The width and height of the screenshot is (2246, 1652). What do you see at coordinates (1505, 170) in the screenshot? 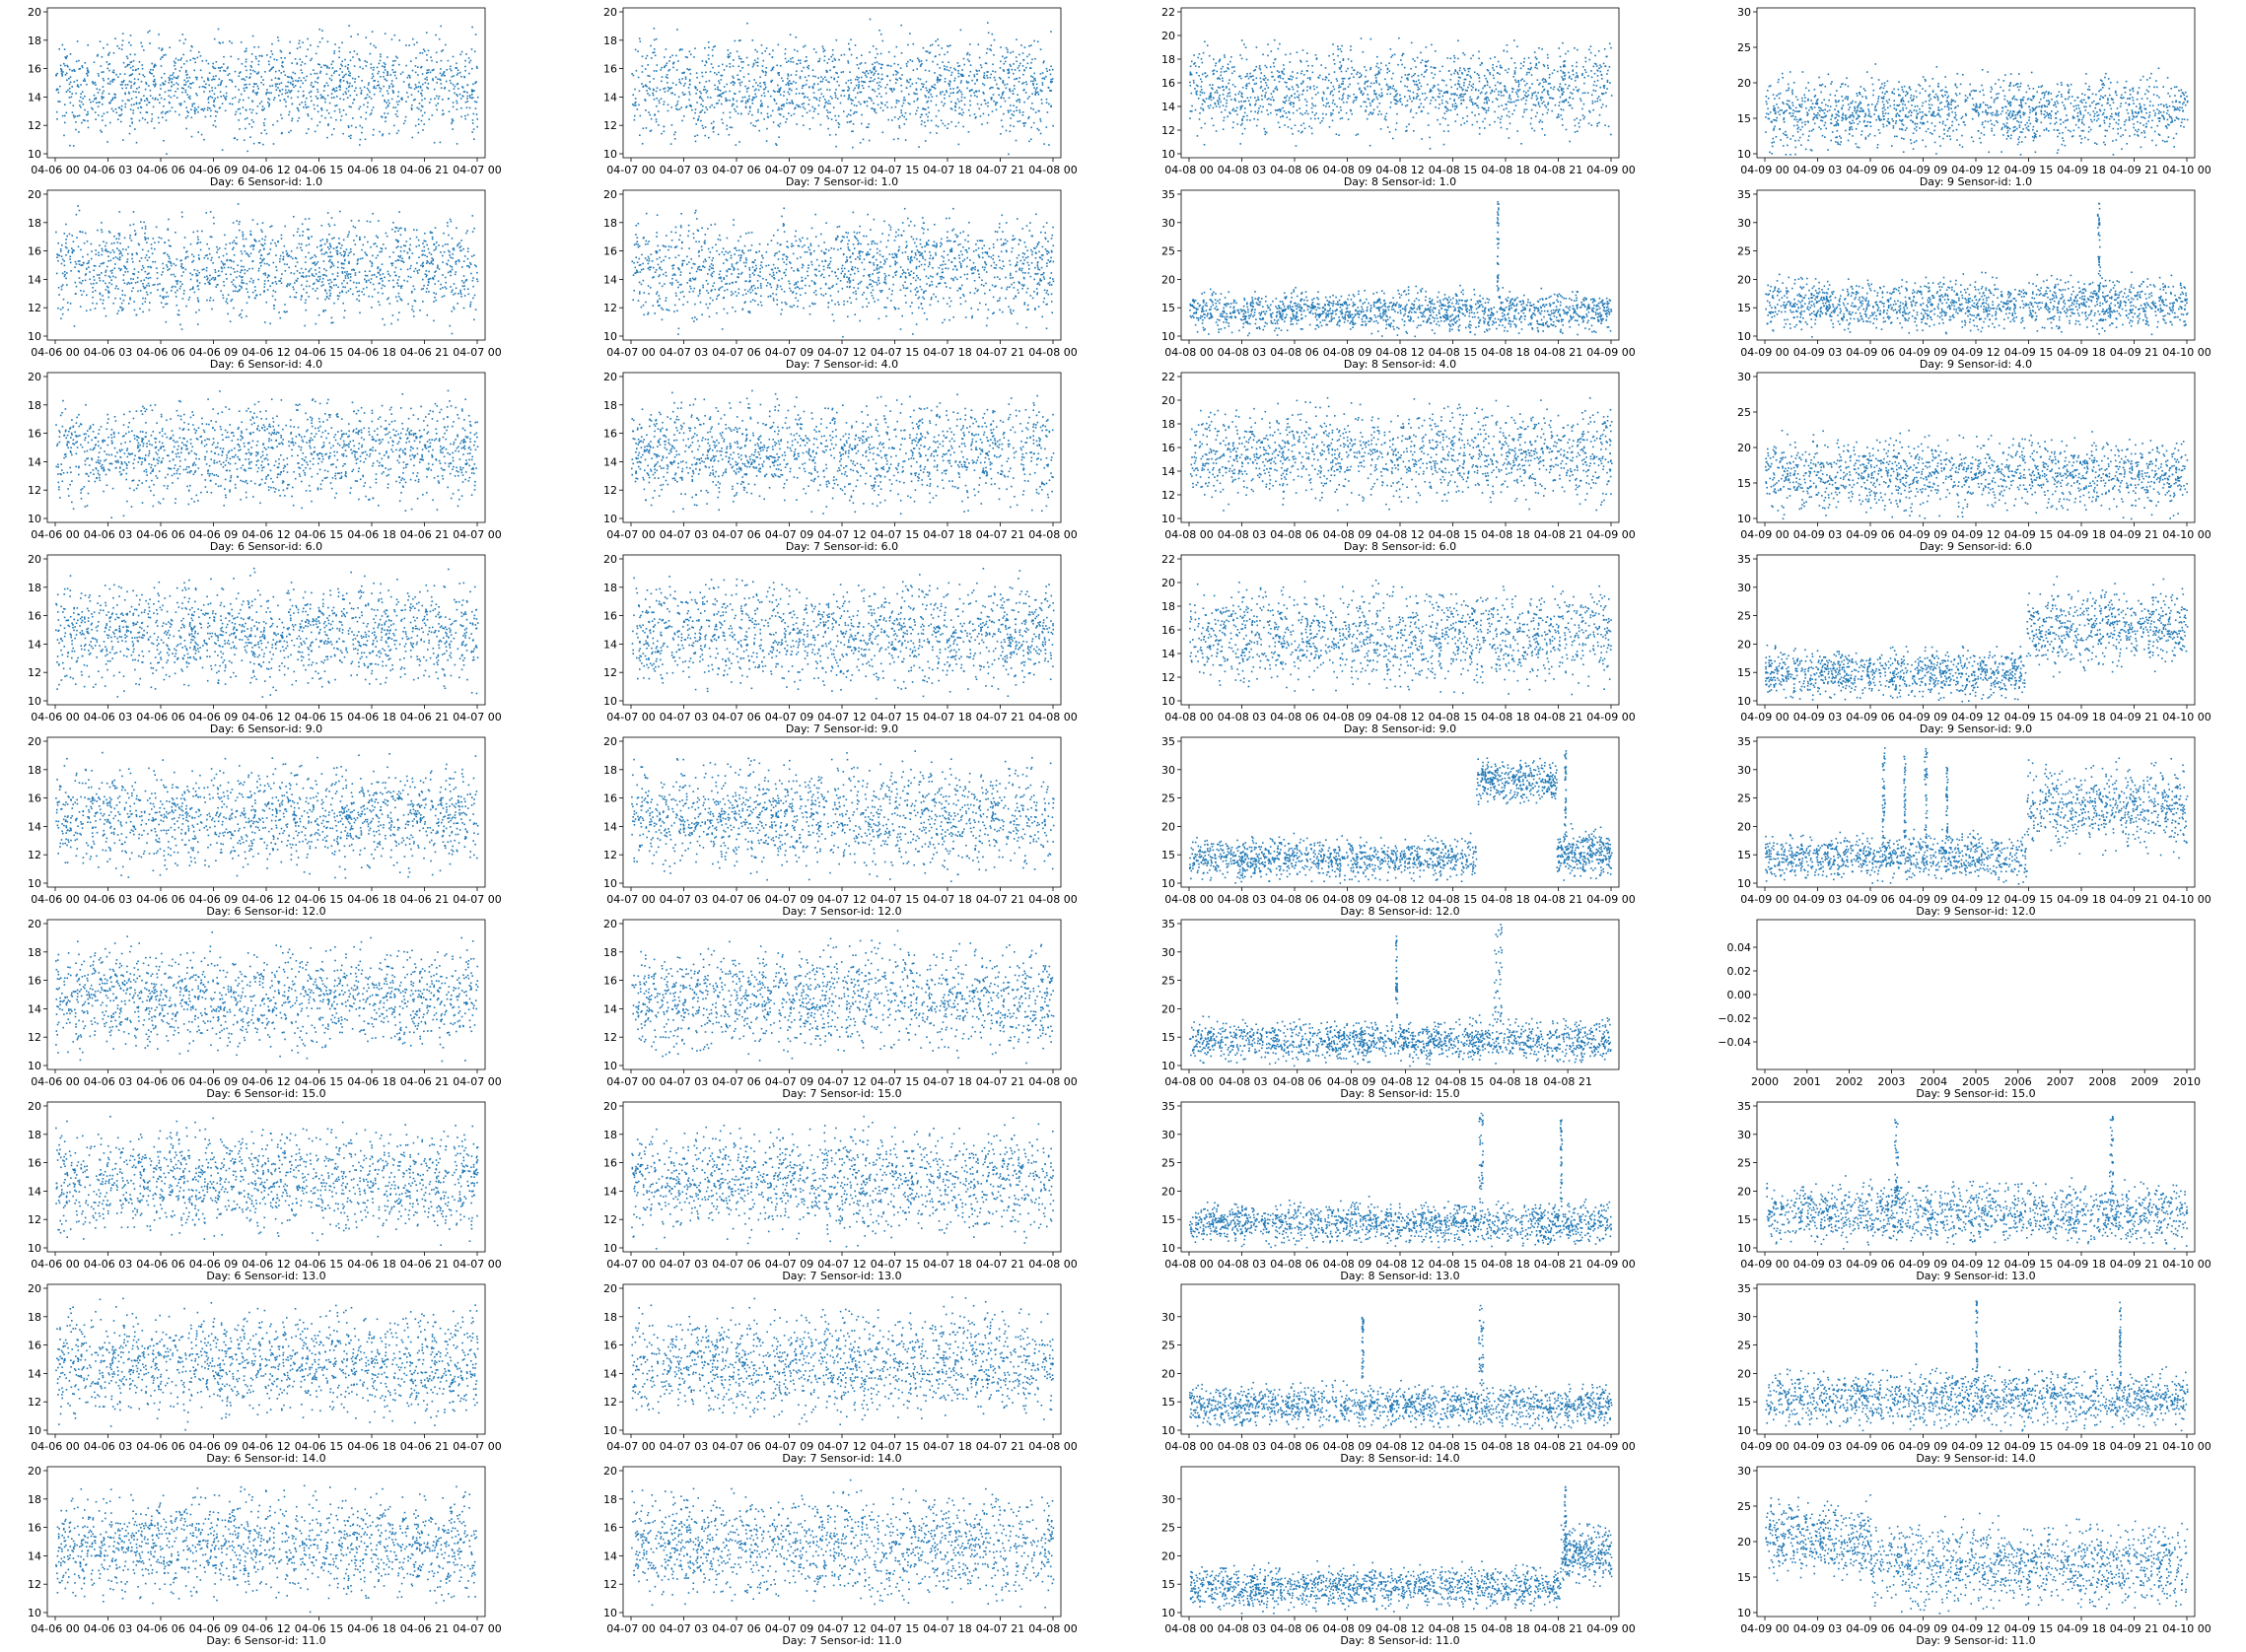
I see `x-tick-label: 04-08 18` at bounding box center [1505, 170].